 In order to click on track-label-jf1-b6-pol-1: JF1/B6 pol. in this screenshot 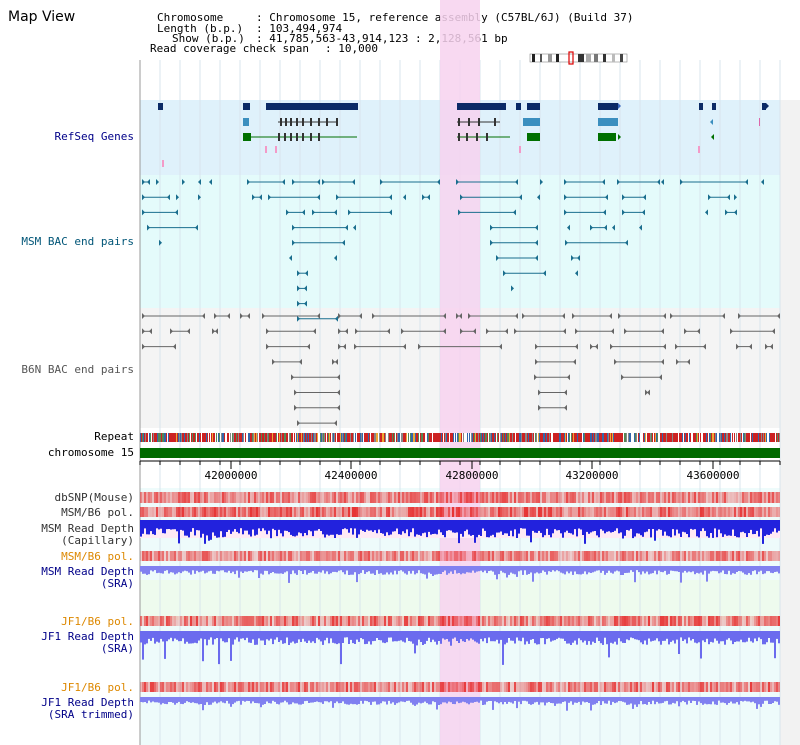, I will do `click(97, 621)`.